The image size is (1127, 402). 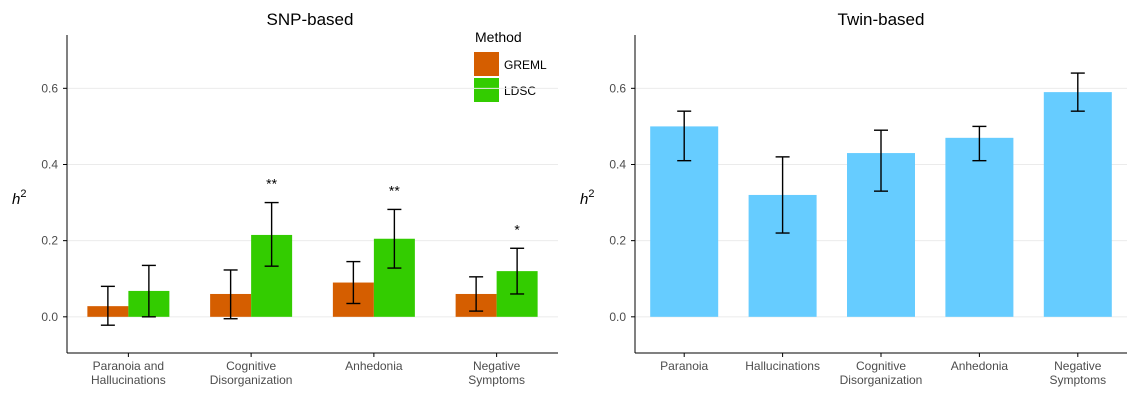 What do you see at coordinates (782, 366) in the screenshot?
I see `x-tick-label: Hallucinations` at bounding box center [782, 366].